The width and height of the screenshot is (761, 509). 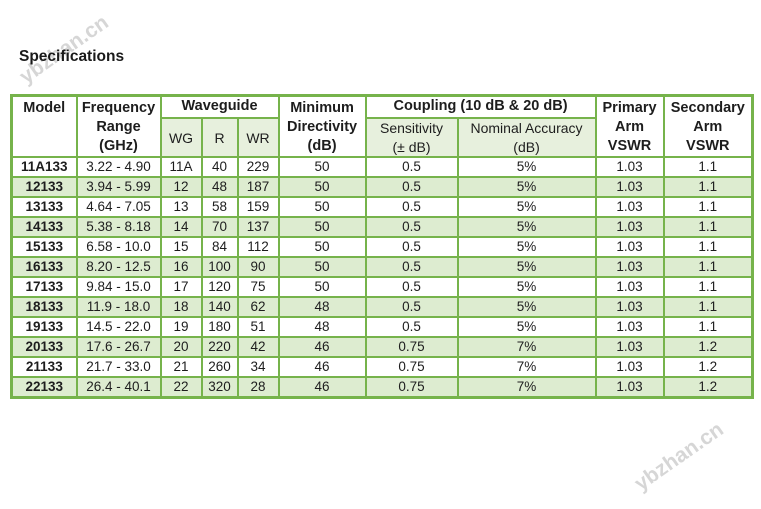 I want to click on col-header-model: Model, so click(x=44, y=126).